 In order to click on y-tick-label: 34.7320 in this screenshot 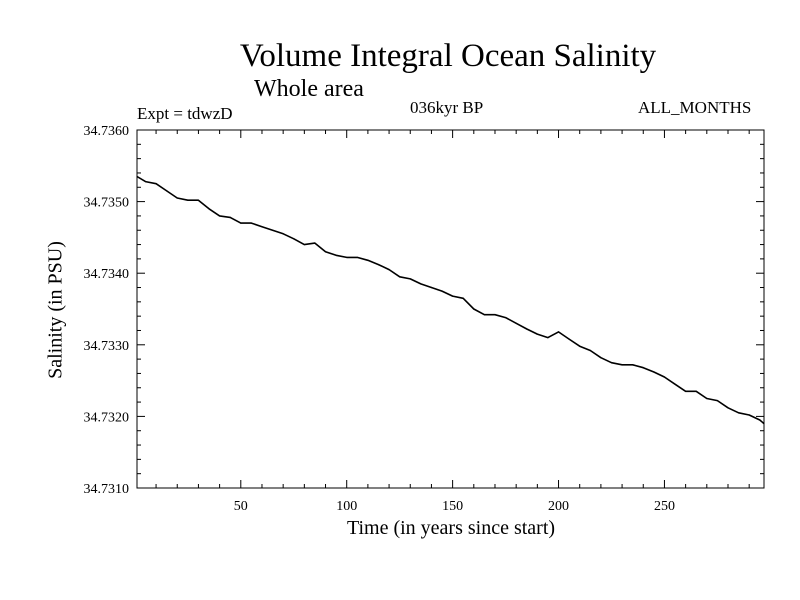, I will do `click(107, 417)`.